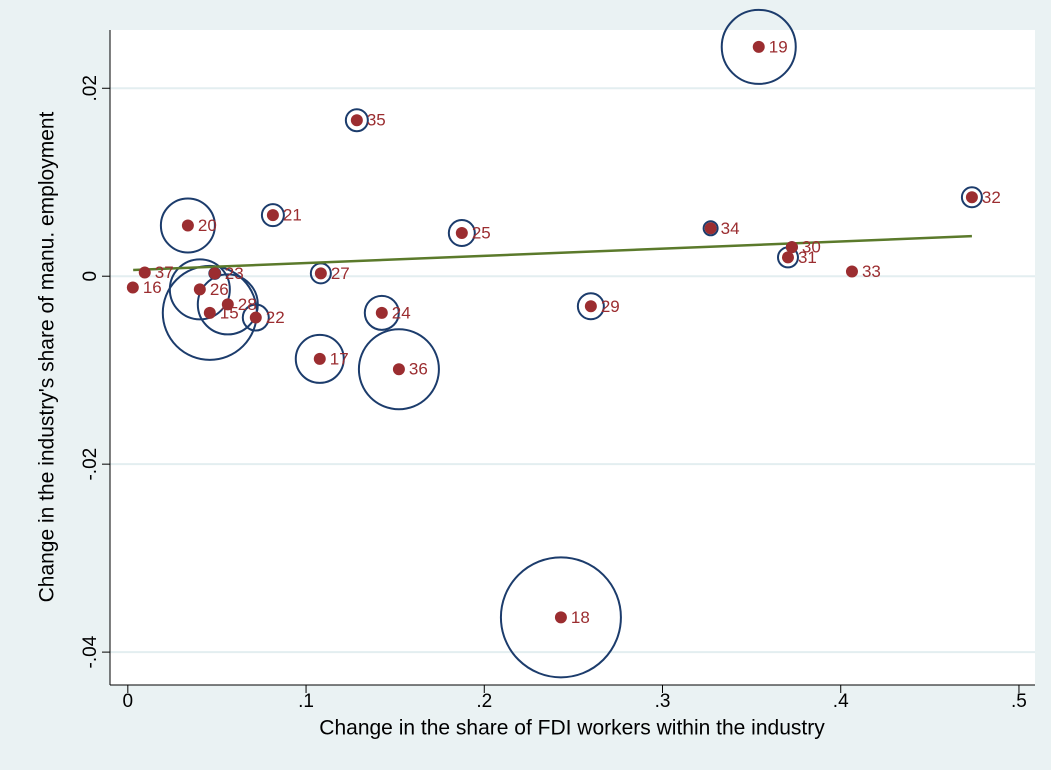  What do you see at coordinates (219, 289) in the screenshot?
I see `point-label: 26` at bounding box center [219, 289].